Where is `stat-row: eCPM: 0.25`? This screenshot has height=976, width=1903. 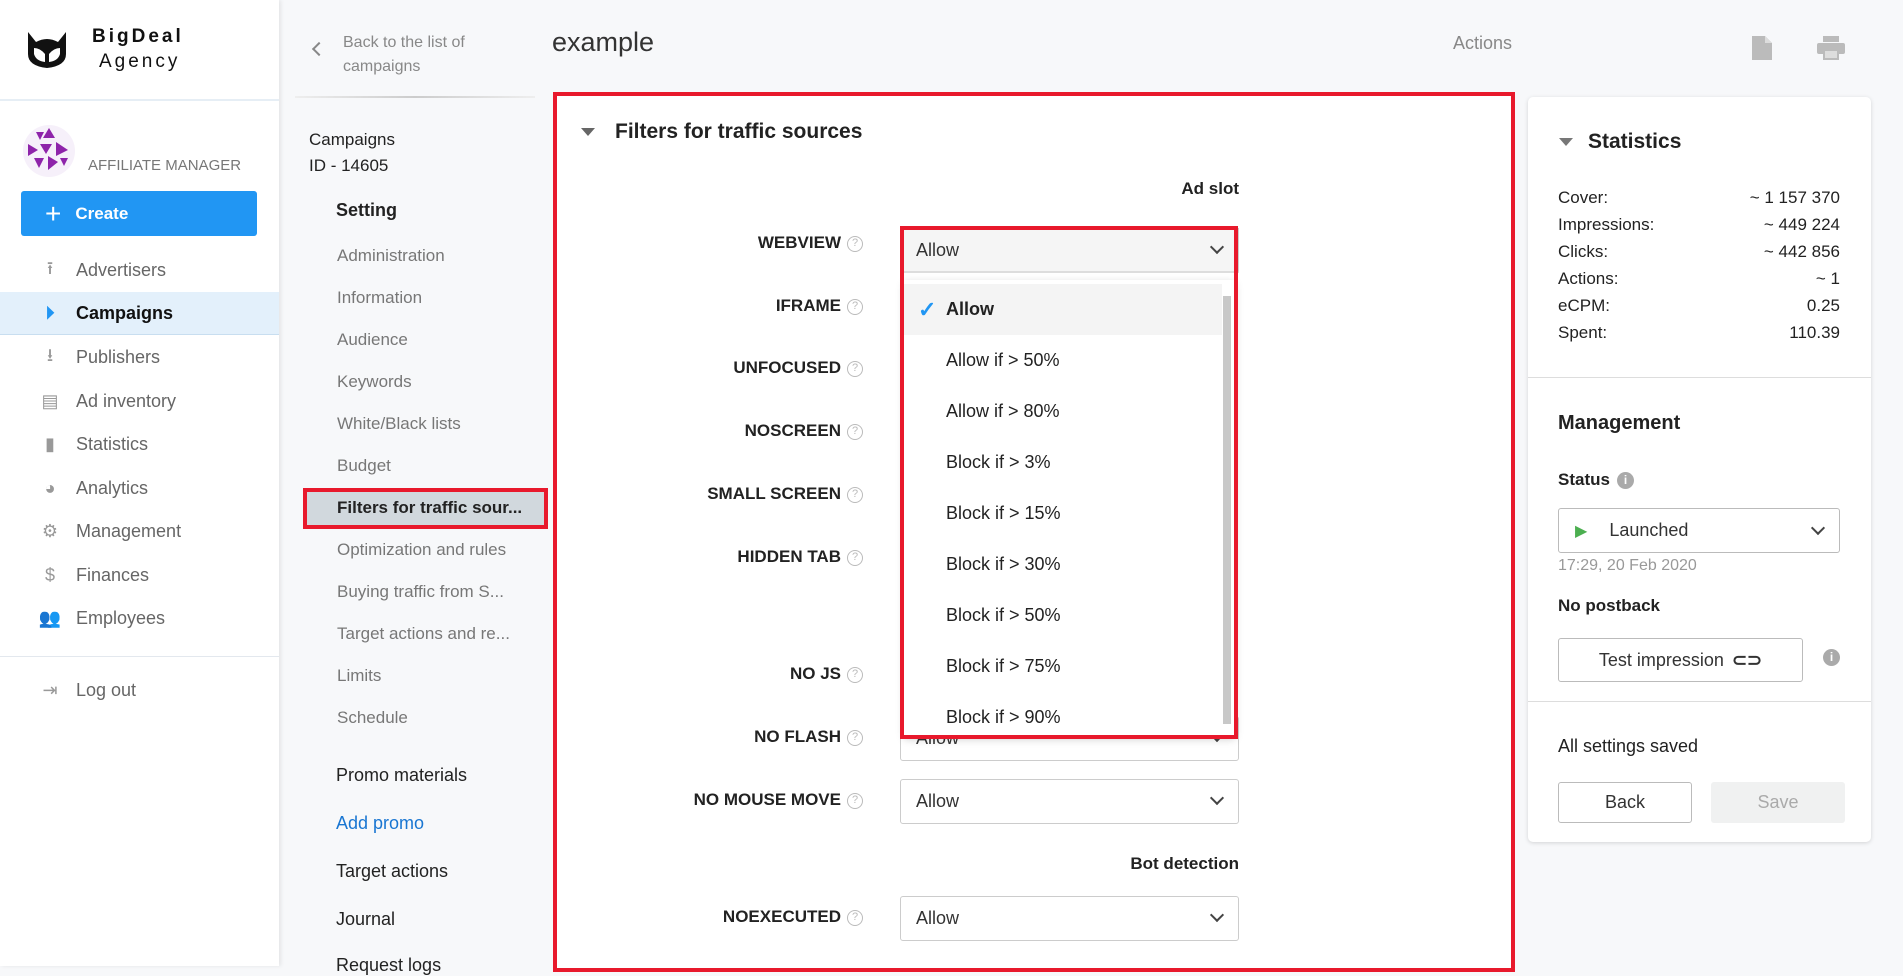
stat-row: eCPM: 0.25 is located at coordinates (1699, 305).